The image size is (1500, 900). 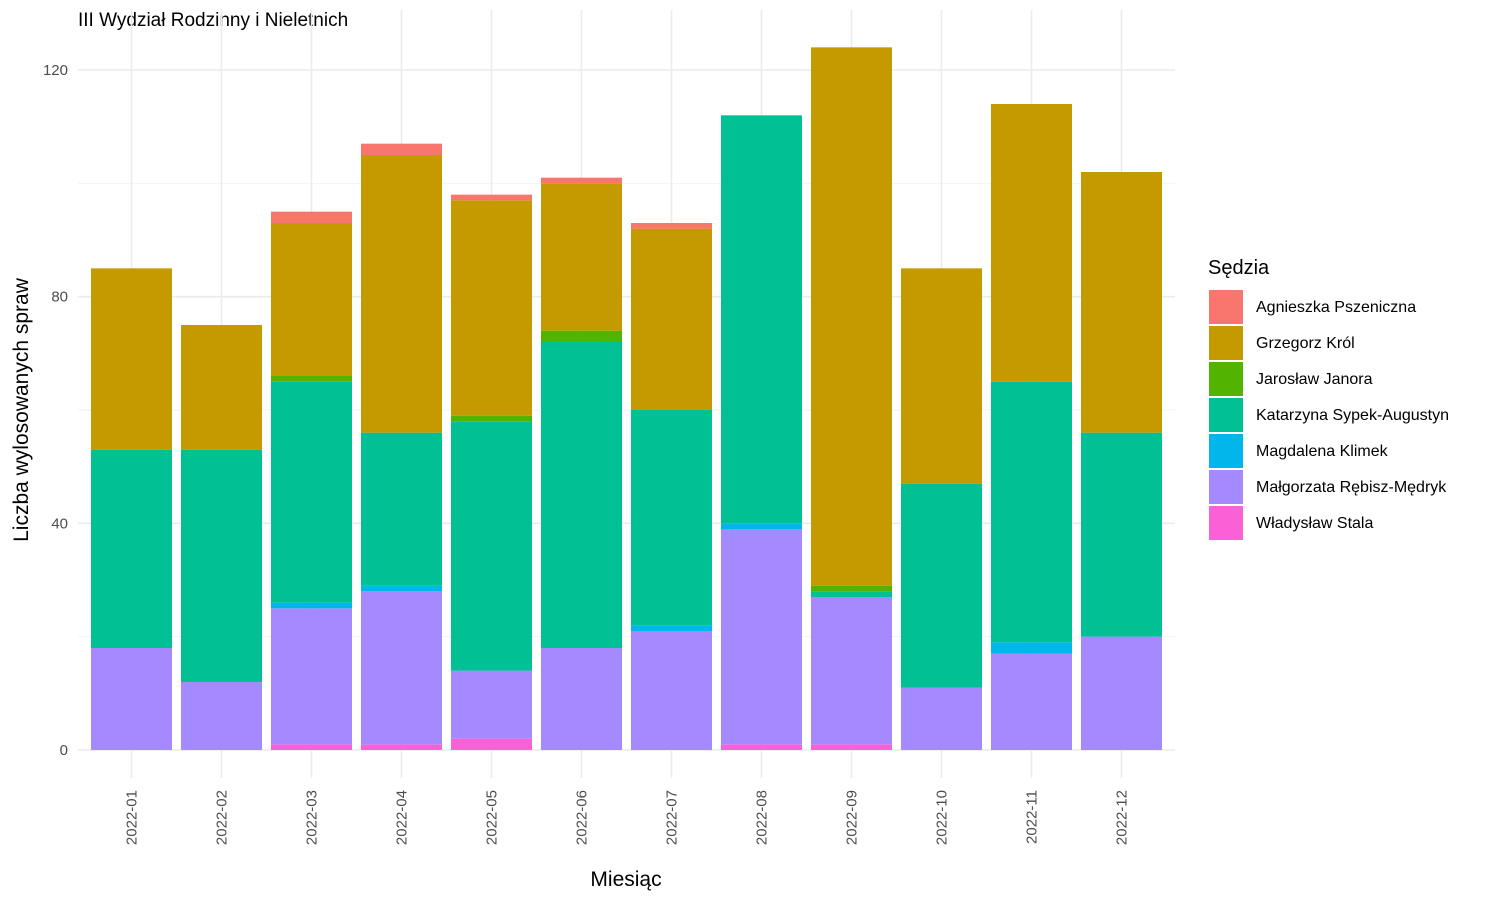 I want to click on x-tick-label: 2022-01, so click(x=132, y=817).